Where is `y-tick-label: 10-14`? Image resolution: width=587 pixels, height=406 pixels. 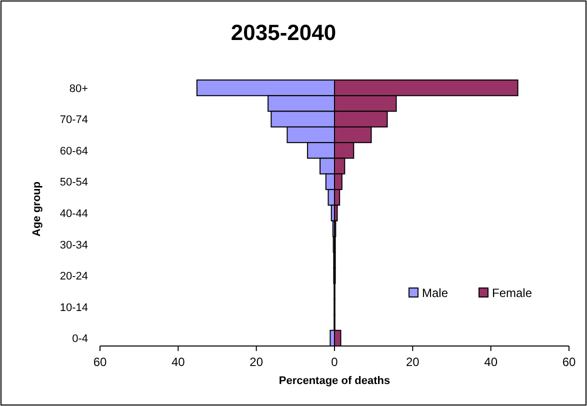 y-tick-label: 10-14 is located at coordinates (74, 308).